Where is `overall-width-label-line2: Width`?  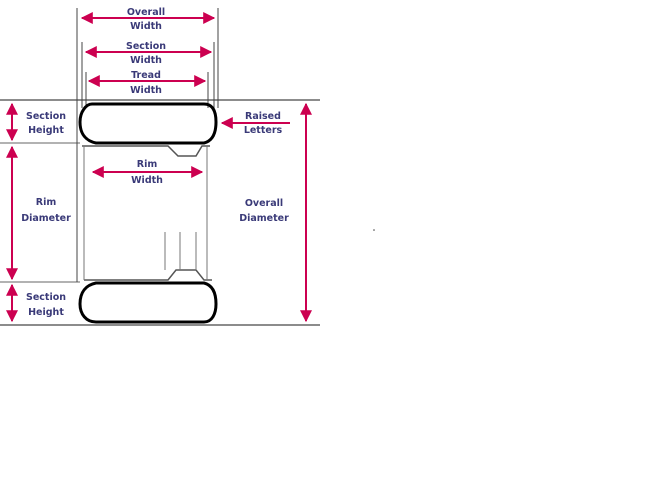
overall-width-label-line2: Width is located at coordinates (146, 26).